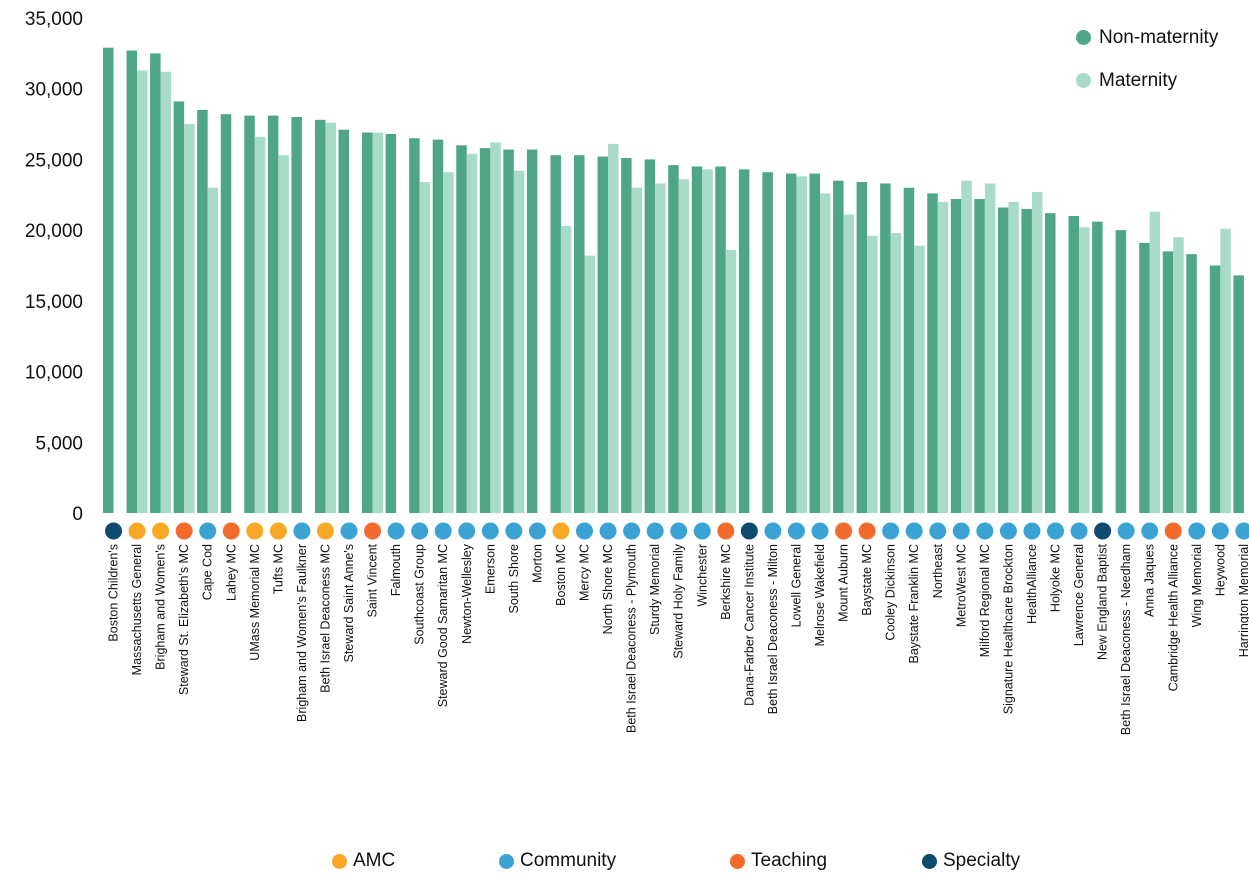 The width and height of the screenshot is (1249, 876). What do you see at coordinates (506, 861) in the screenshot?
I see `community-swatch` at bounding box center [506, 861].